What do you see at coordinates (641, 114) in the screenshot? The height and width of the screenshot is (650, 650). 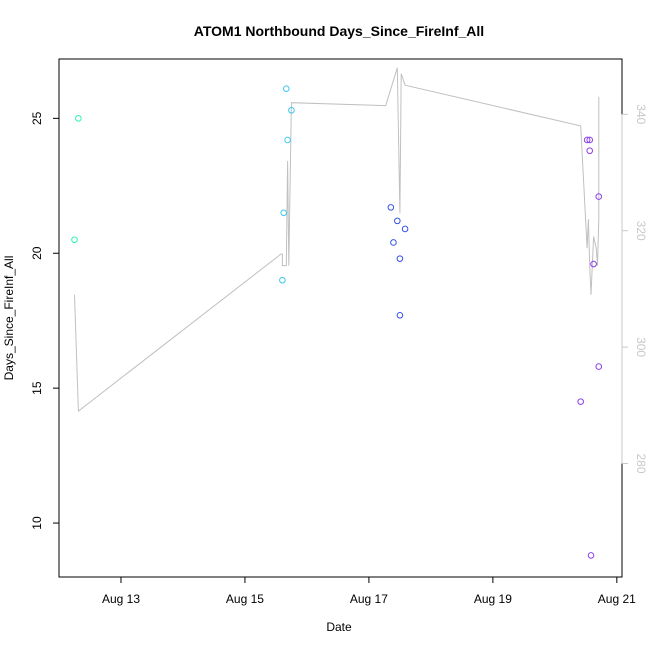 I see `y2-tick-label: 340` at bounding box center [641, 114].